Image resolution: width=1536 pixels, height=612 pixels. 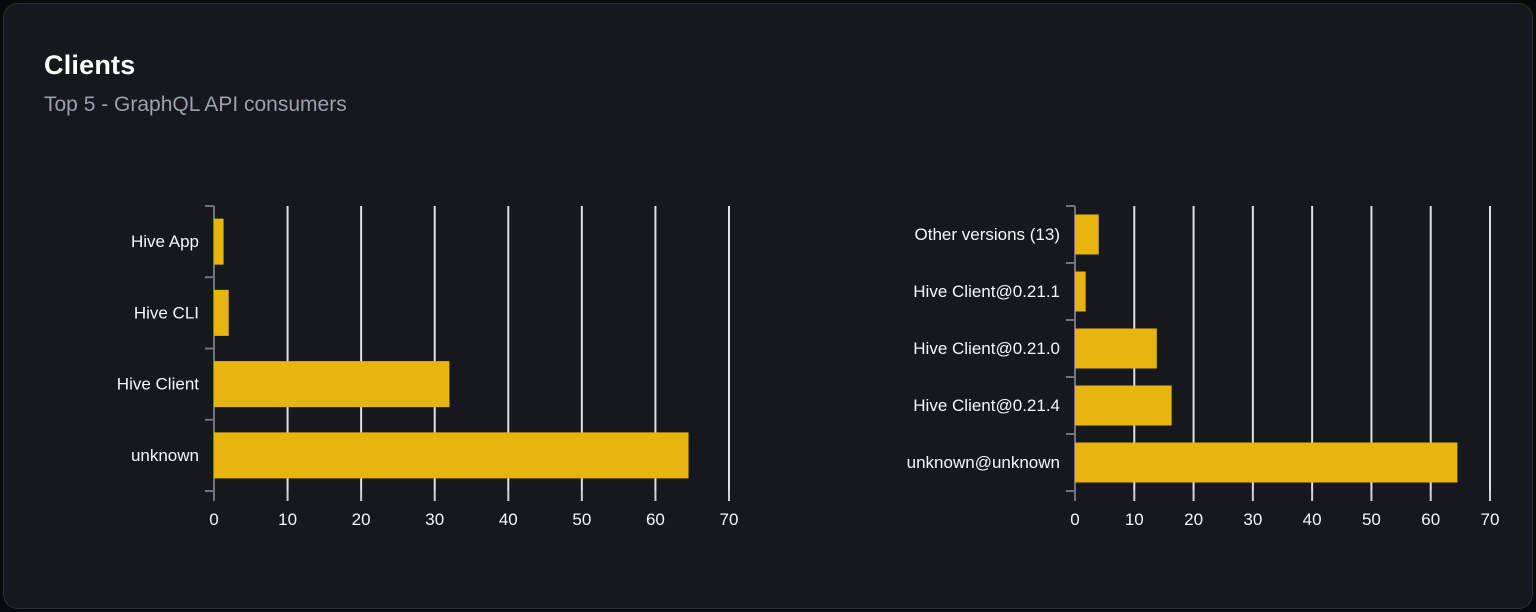 What do you see at coordinates (983, 462) in the screenshot?
I see `category-label: unknown@unknown` at bounding box center [983, 462].